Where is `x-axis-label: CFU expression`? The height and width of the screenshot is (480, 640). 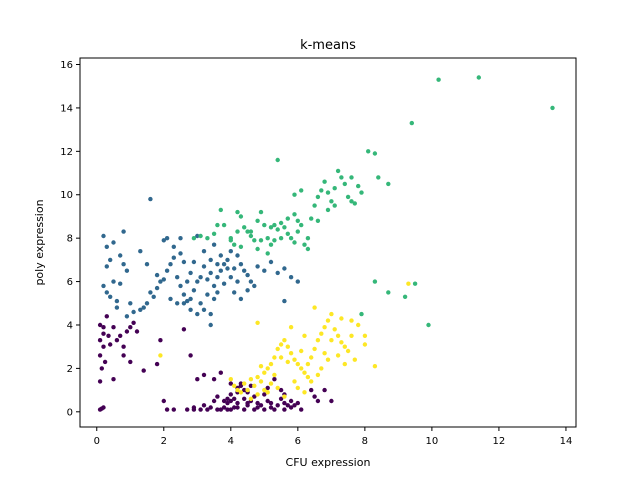 x-axis-label: CFU expression is located at coordinates (328, 462).